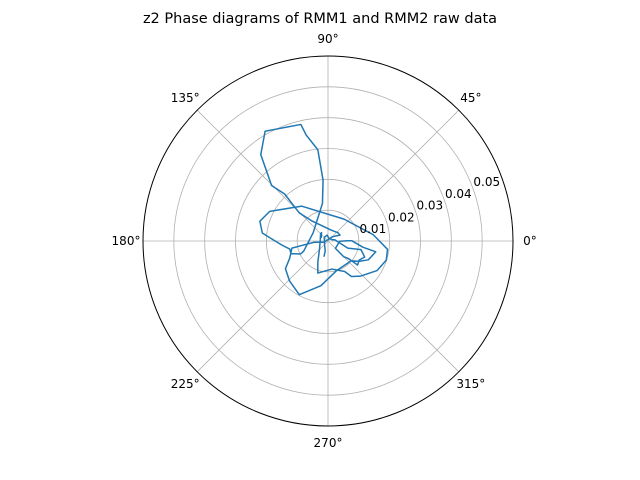 The image size is (640, 480). Describe the element at coordinates (401, 217) in the screenshot. I see `radial-tick-label: 0.02` at that location.